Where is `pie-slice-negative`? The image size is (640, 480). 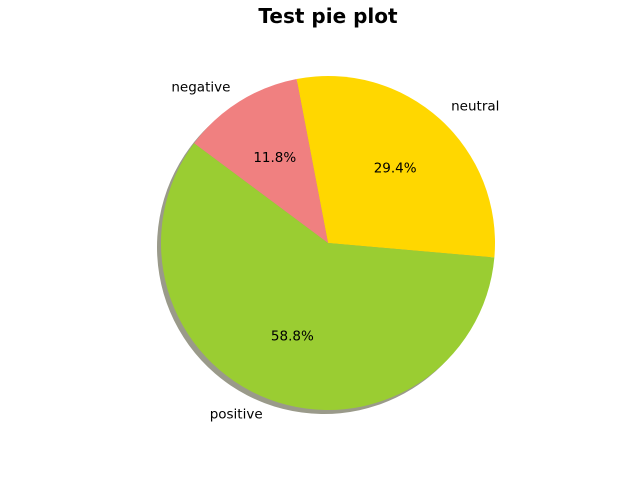
pie-slice-negative is located at coordinates (261, 160).